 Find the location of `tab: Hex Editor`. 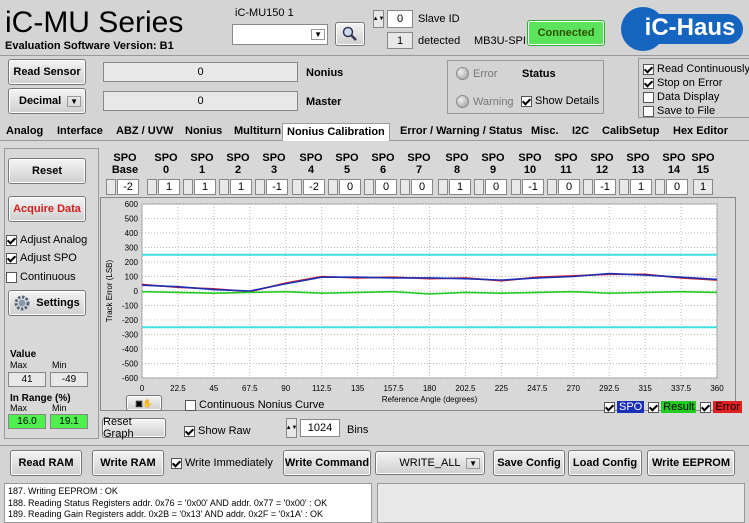

tab: Hex Editor is located at coordinates (701, 131).